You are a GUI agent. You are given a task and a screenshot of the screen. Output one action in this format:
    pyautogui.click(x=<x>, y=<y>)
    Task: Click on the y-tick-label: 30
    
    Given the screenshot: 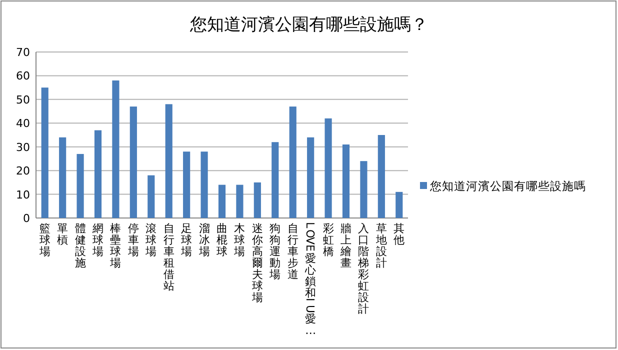 What is the action you would take?
    pyautogui.click(x=23, y=147)
    